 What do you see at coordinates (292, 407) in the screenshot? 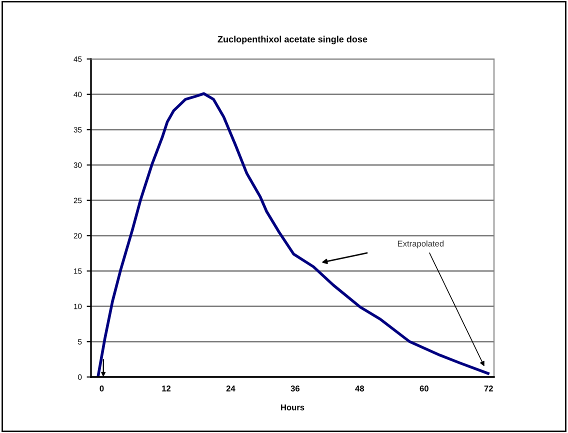
I see `x-axis-title: Hours` at bounding box center [292, 407].